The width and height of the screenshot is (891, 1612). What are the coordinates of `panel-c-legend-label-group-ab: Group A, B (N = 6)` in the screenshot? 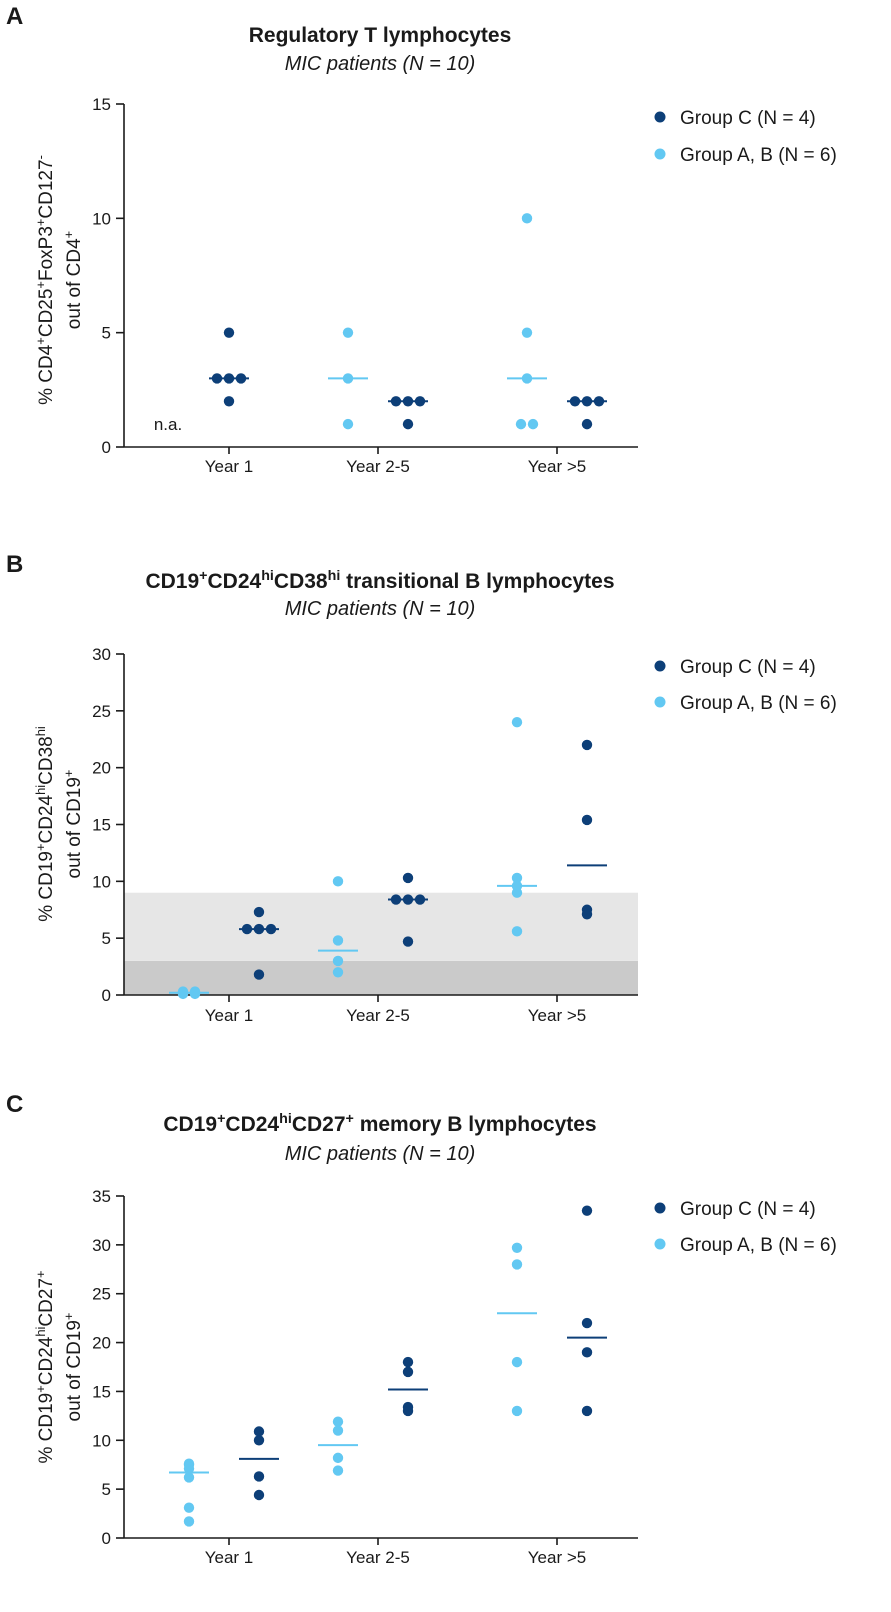 It's located at (758, 1245).